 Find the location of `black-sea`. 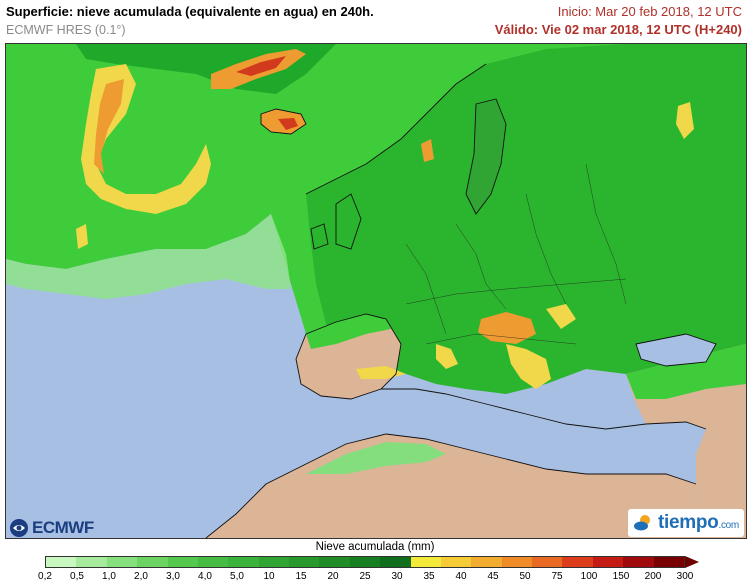

black-sea is located at coordinates (676, 350).